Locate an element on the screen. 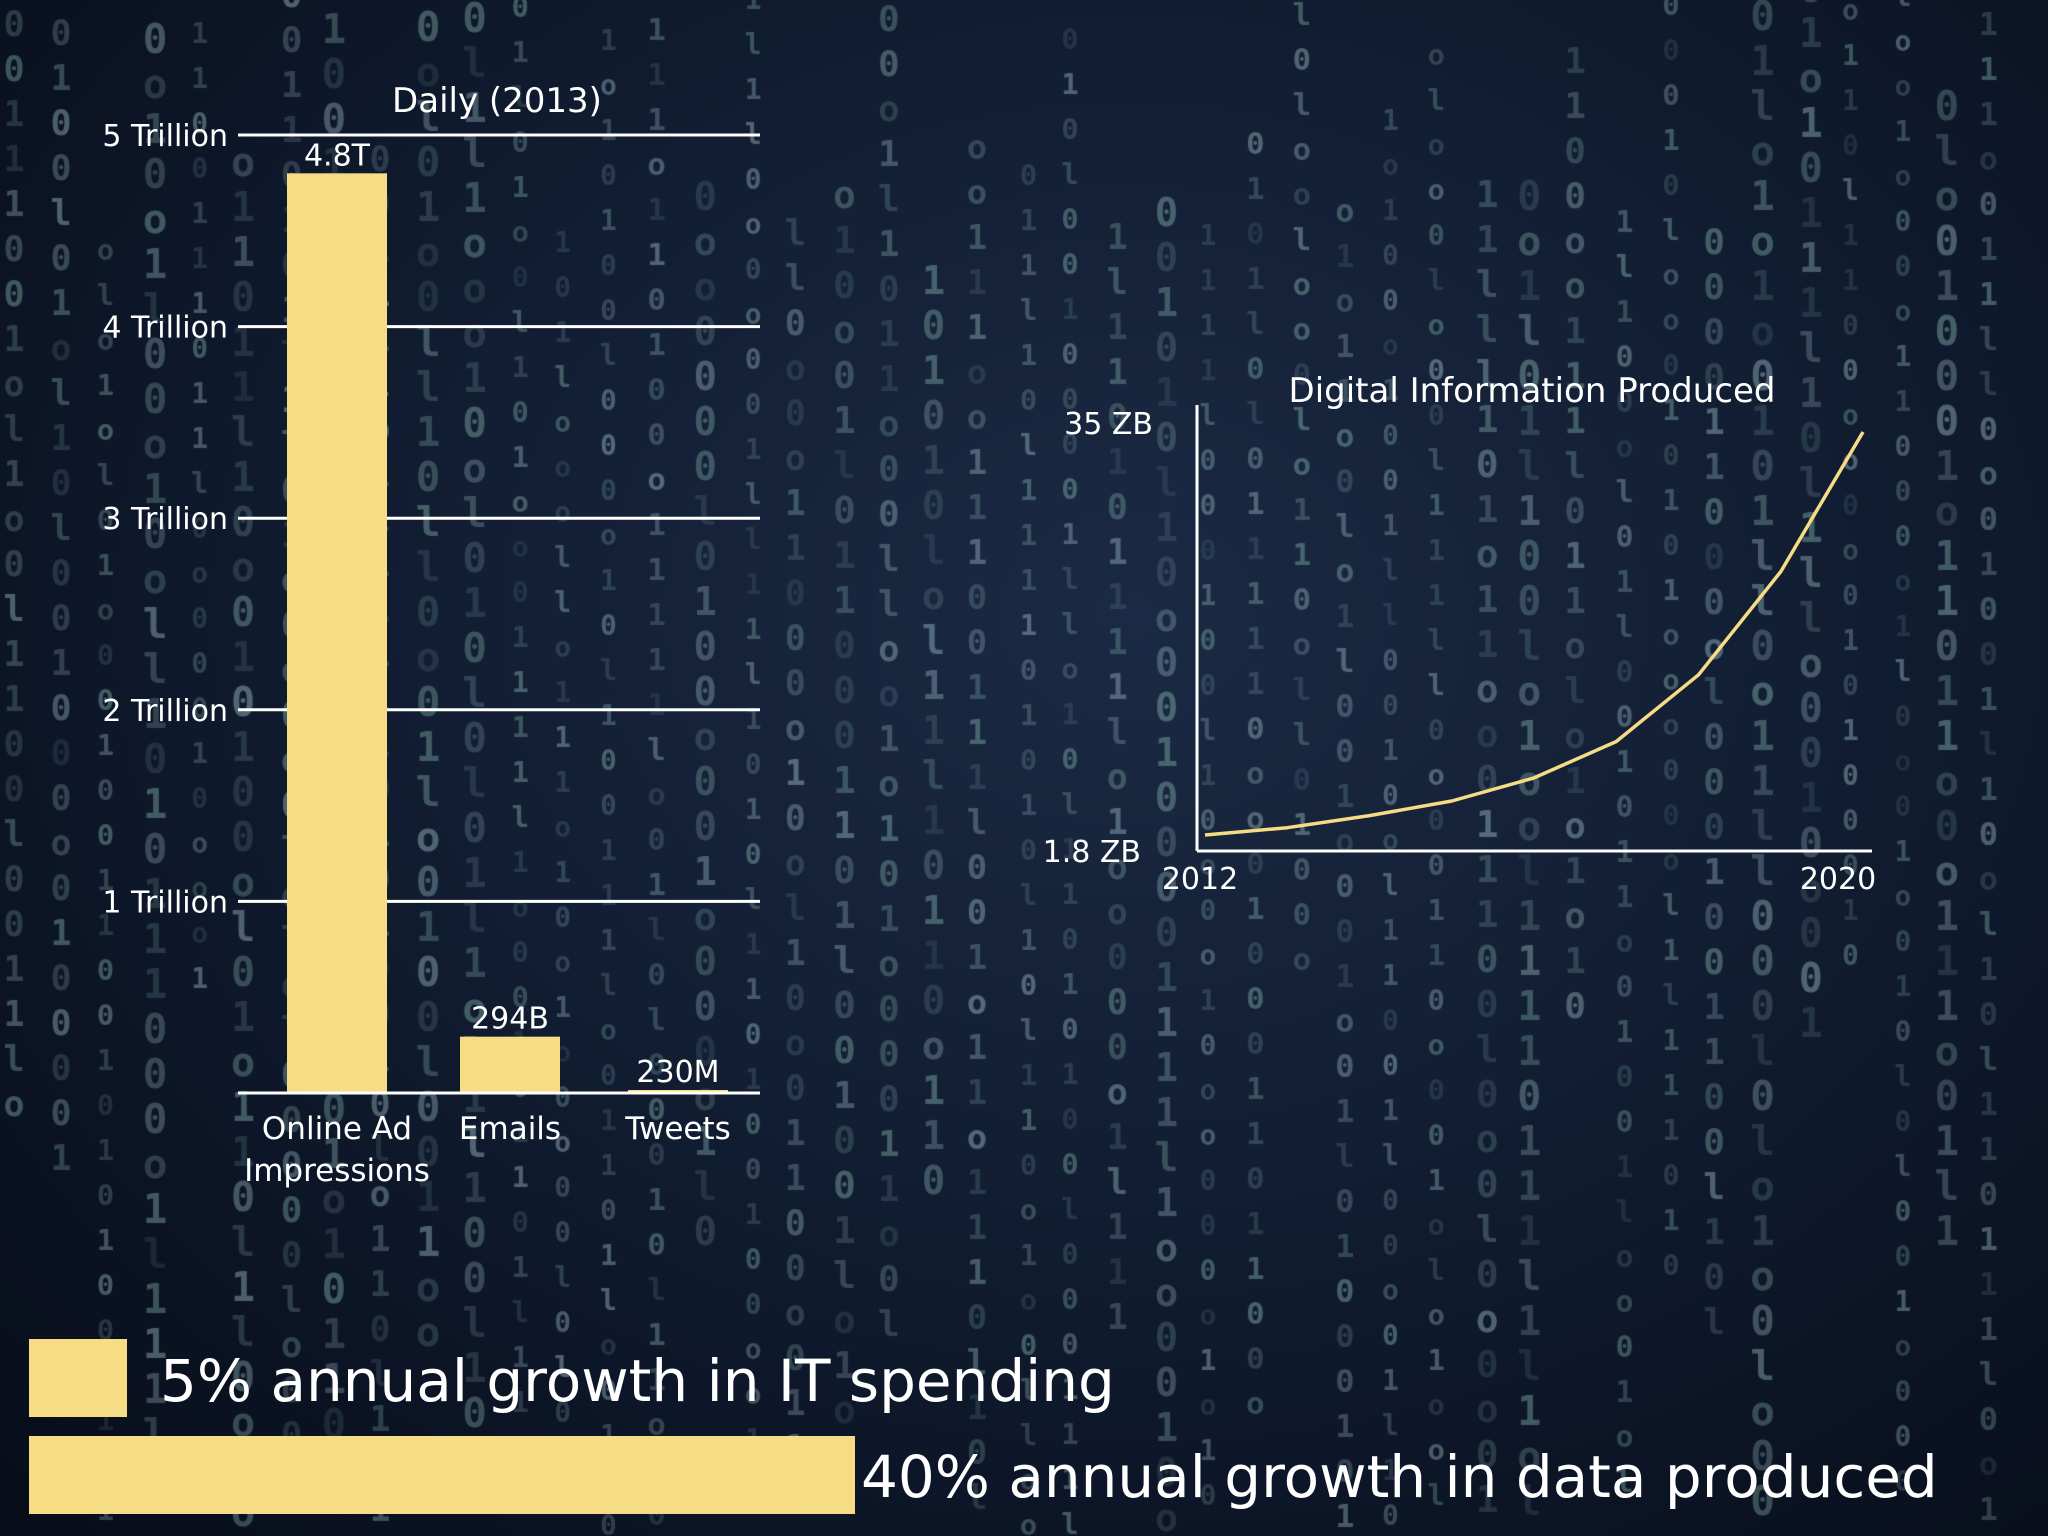  bar-data-label: 230M is located at coordinates (677, 1072).